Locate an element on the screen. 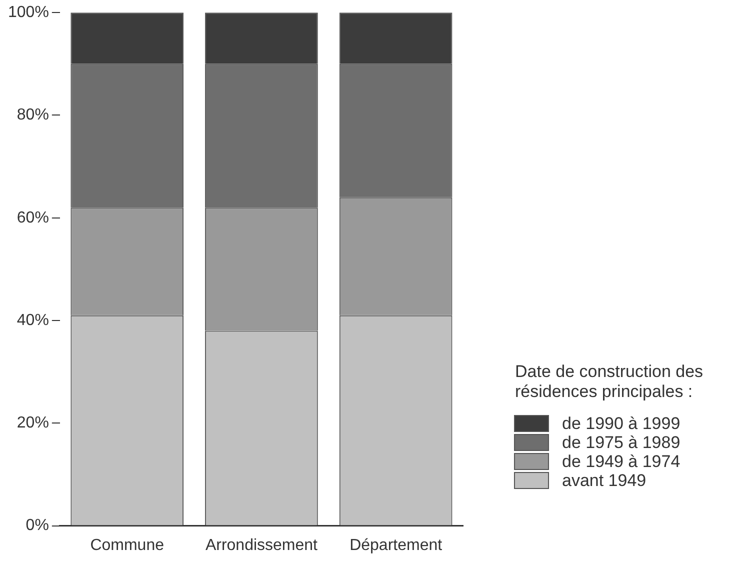 This screenshot has width=733, height=575. legend-label: de 1990 à 1999 is located at coordinates (621, 424).